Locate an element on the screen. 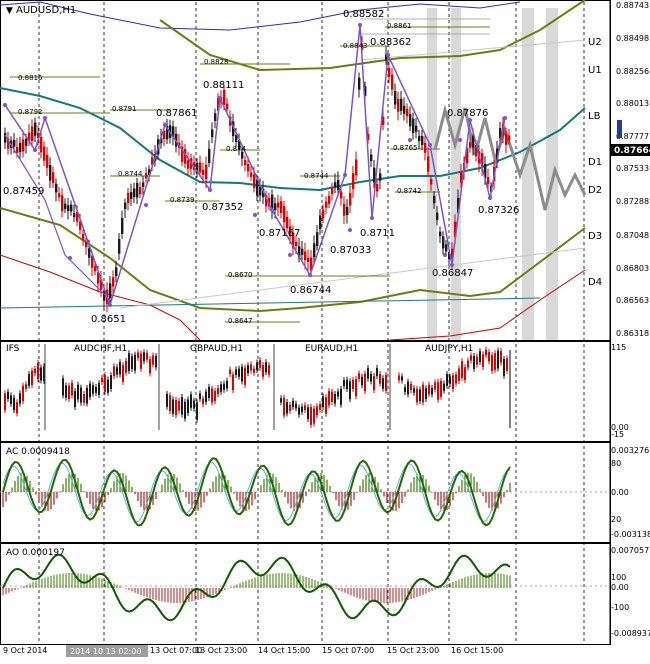 The height and width of the screenshot is (664, 650). price-tick: 0.86803 is located at coordinates (632, 268).